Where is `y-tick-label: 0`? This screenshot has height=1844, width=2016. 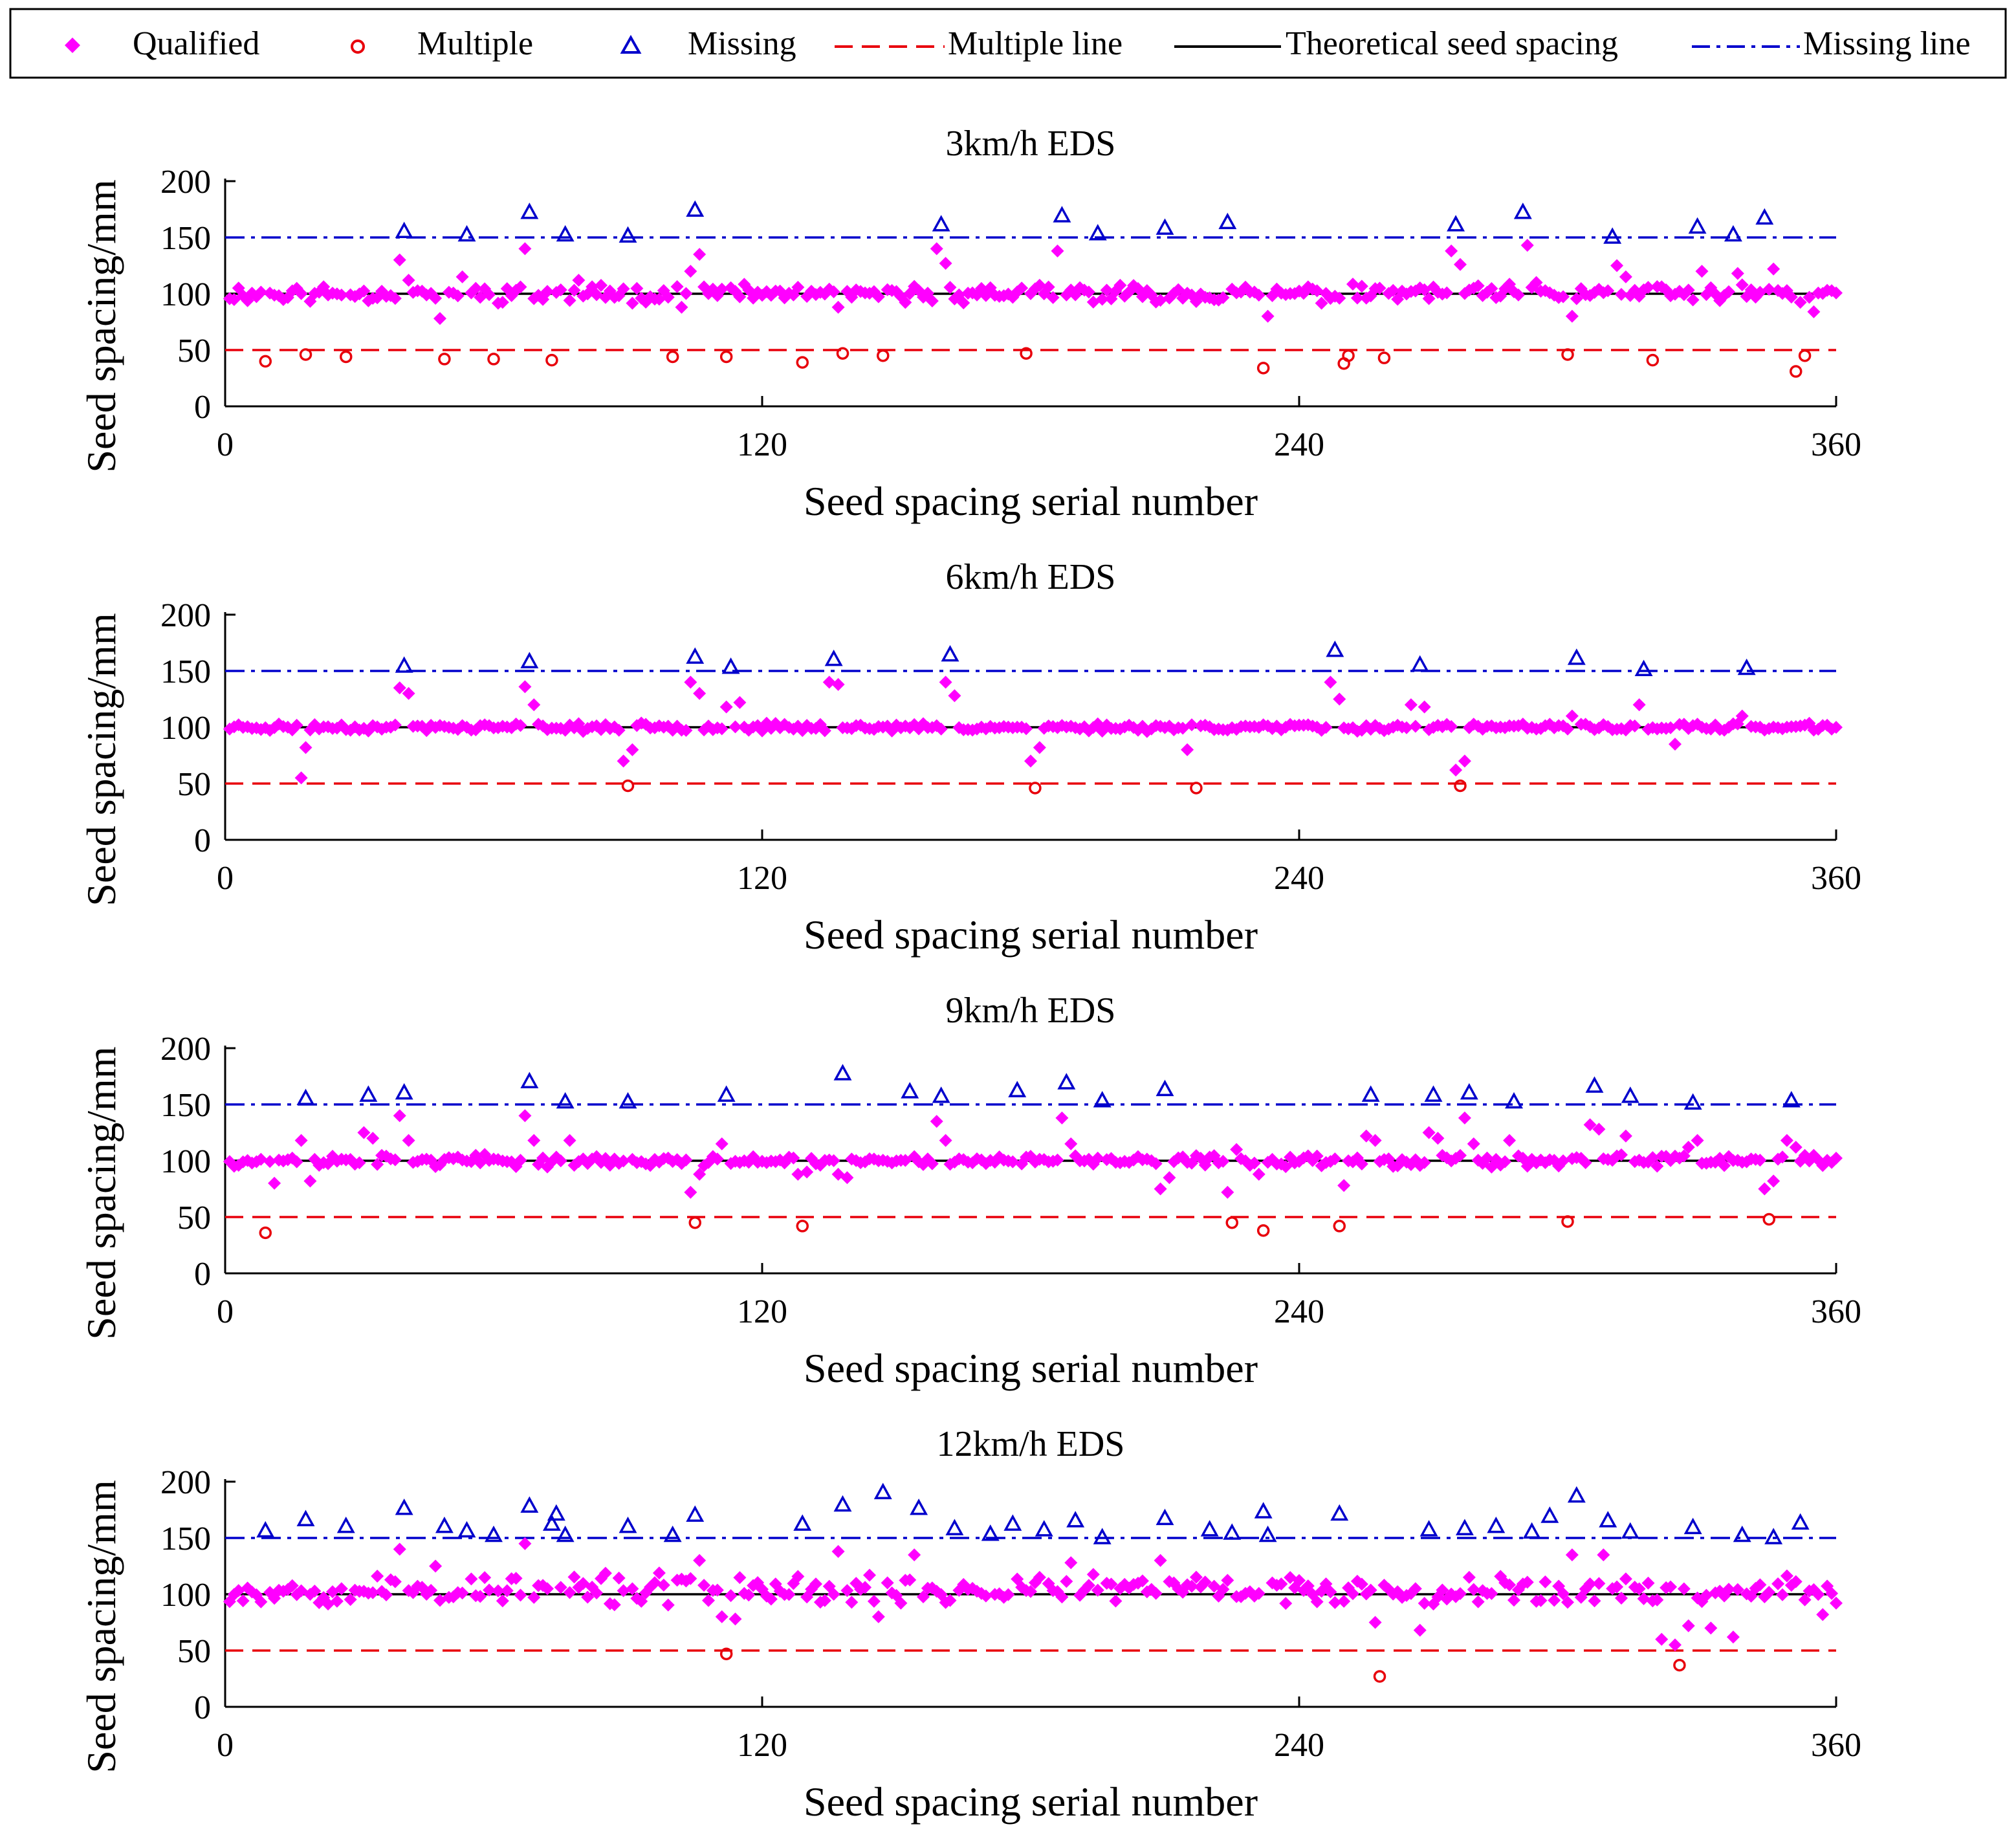
y-tick-label: 0 is located at coordinates (202, 1708).